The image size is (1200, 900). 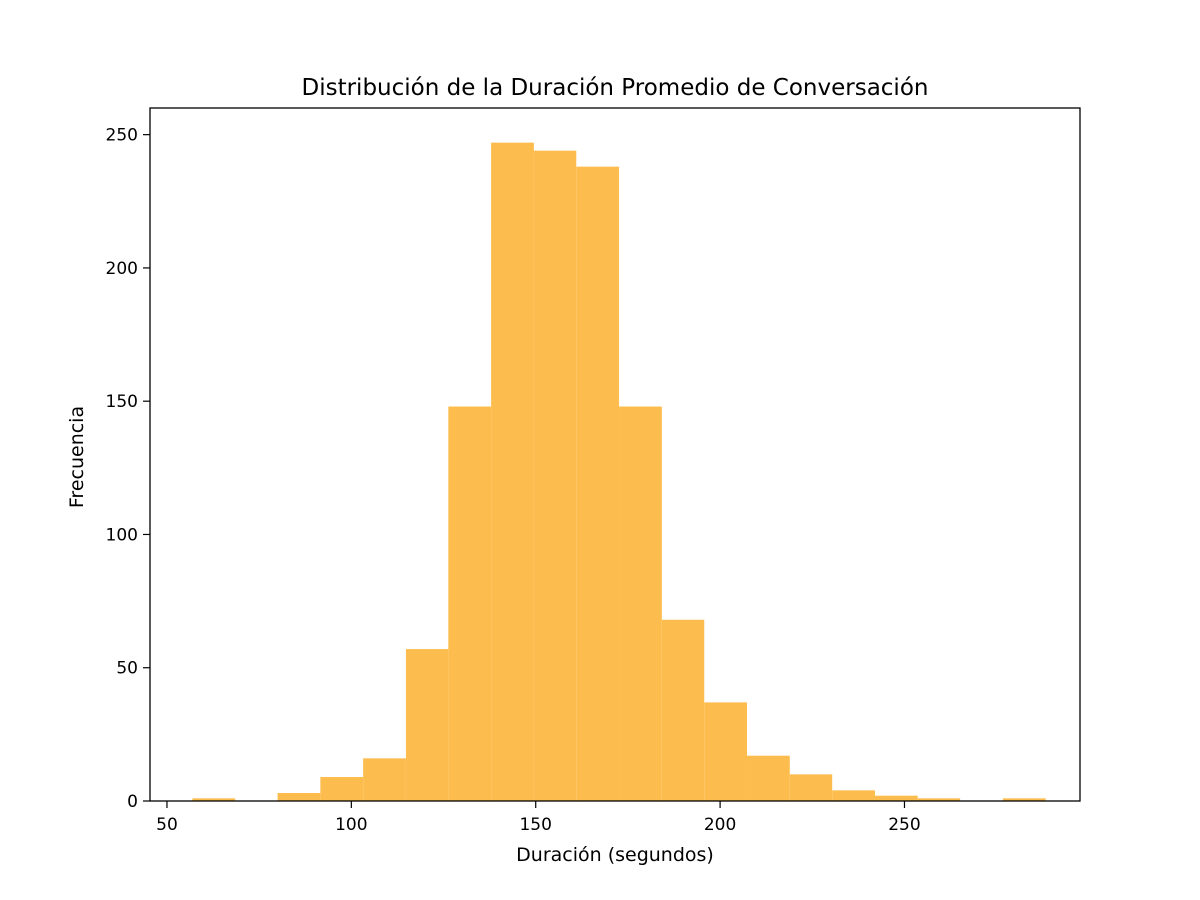 What do you see at coordinates (132, 802) in the screenshot?
I see `y-tick-label: 0` at bounding box center [132, 802].